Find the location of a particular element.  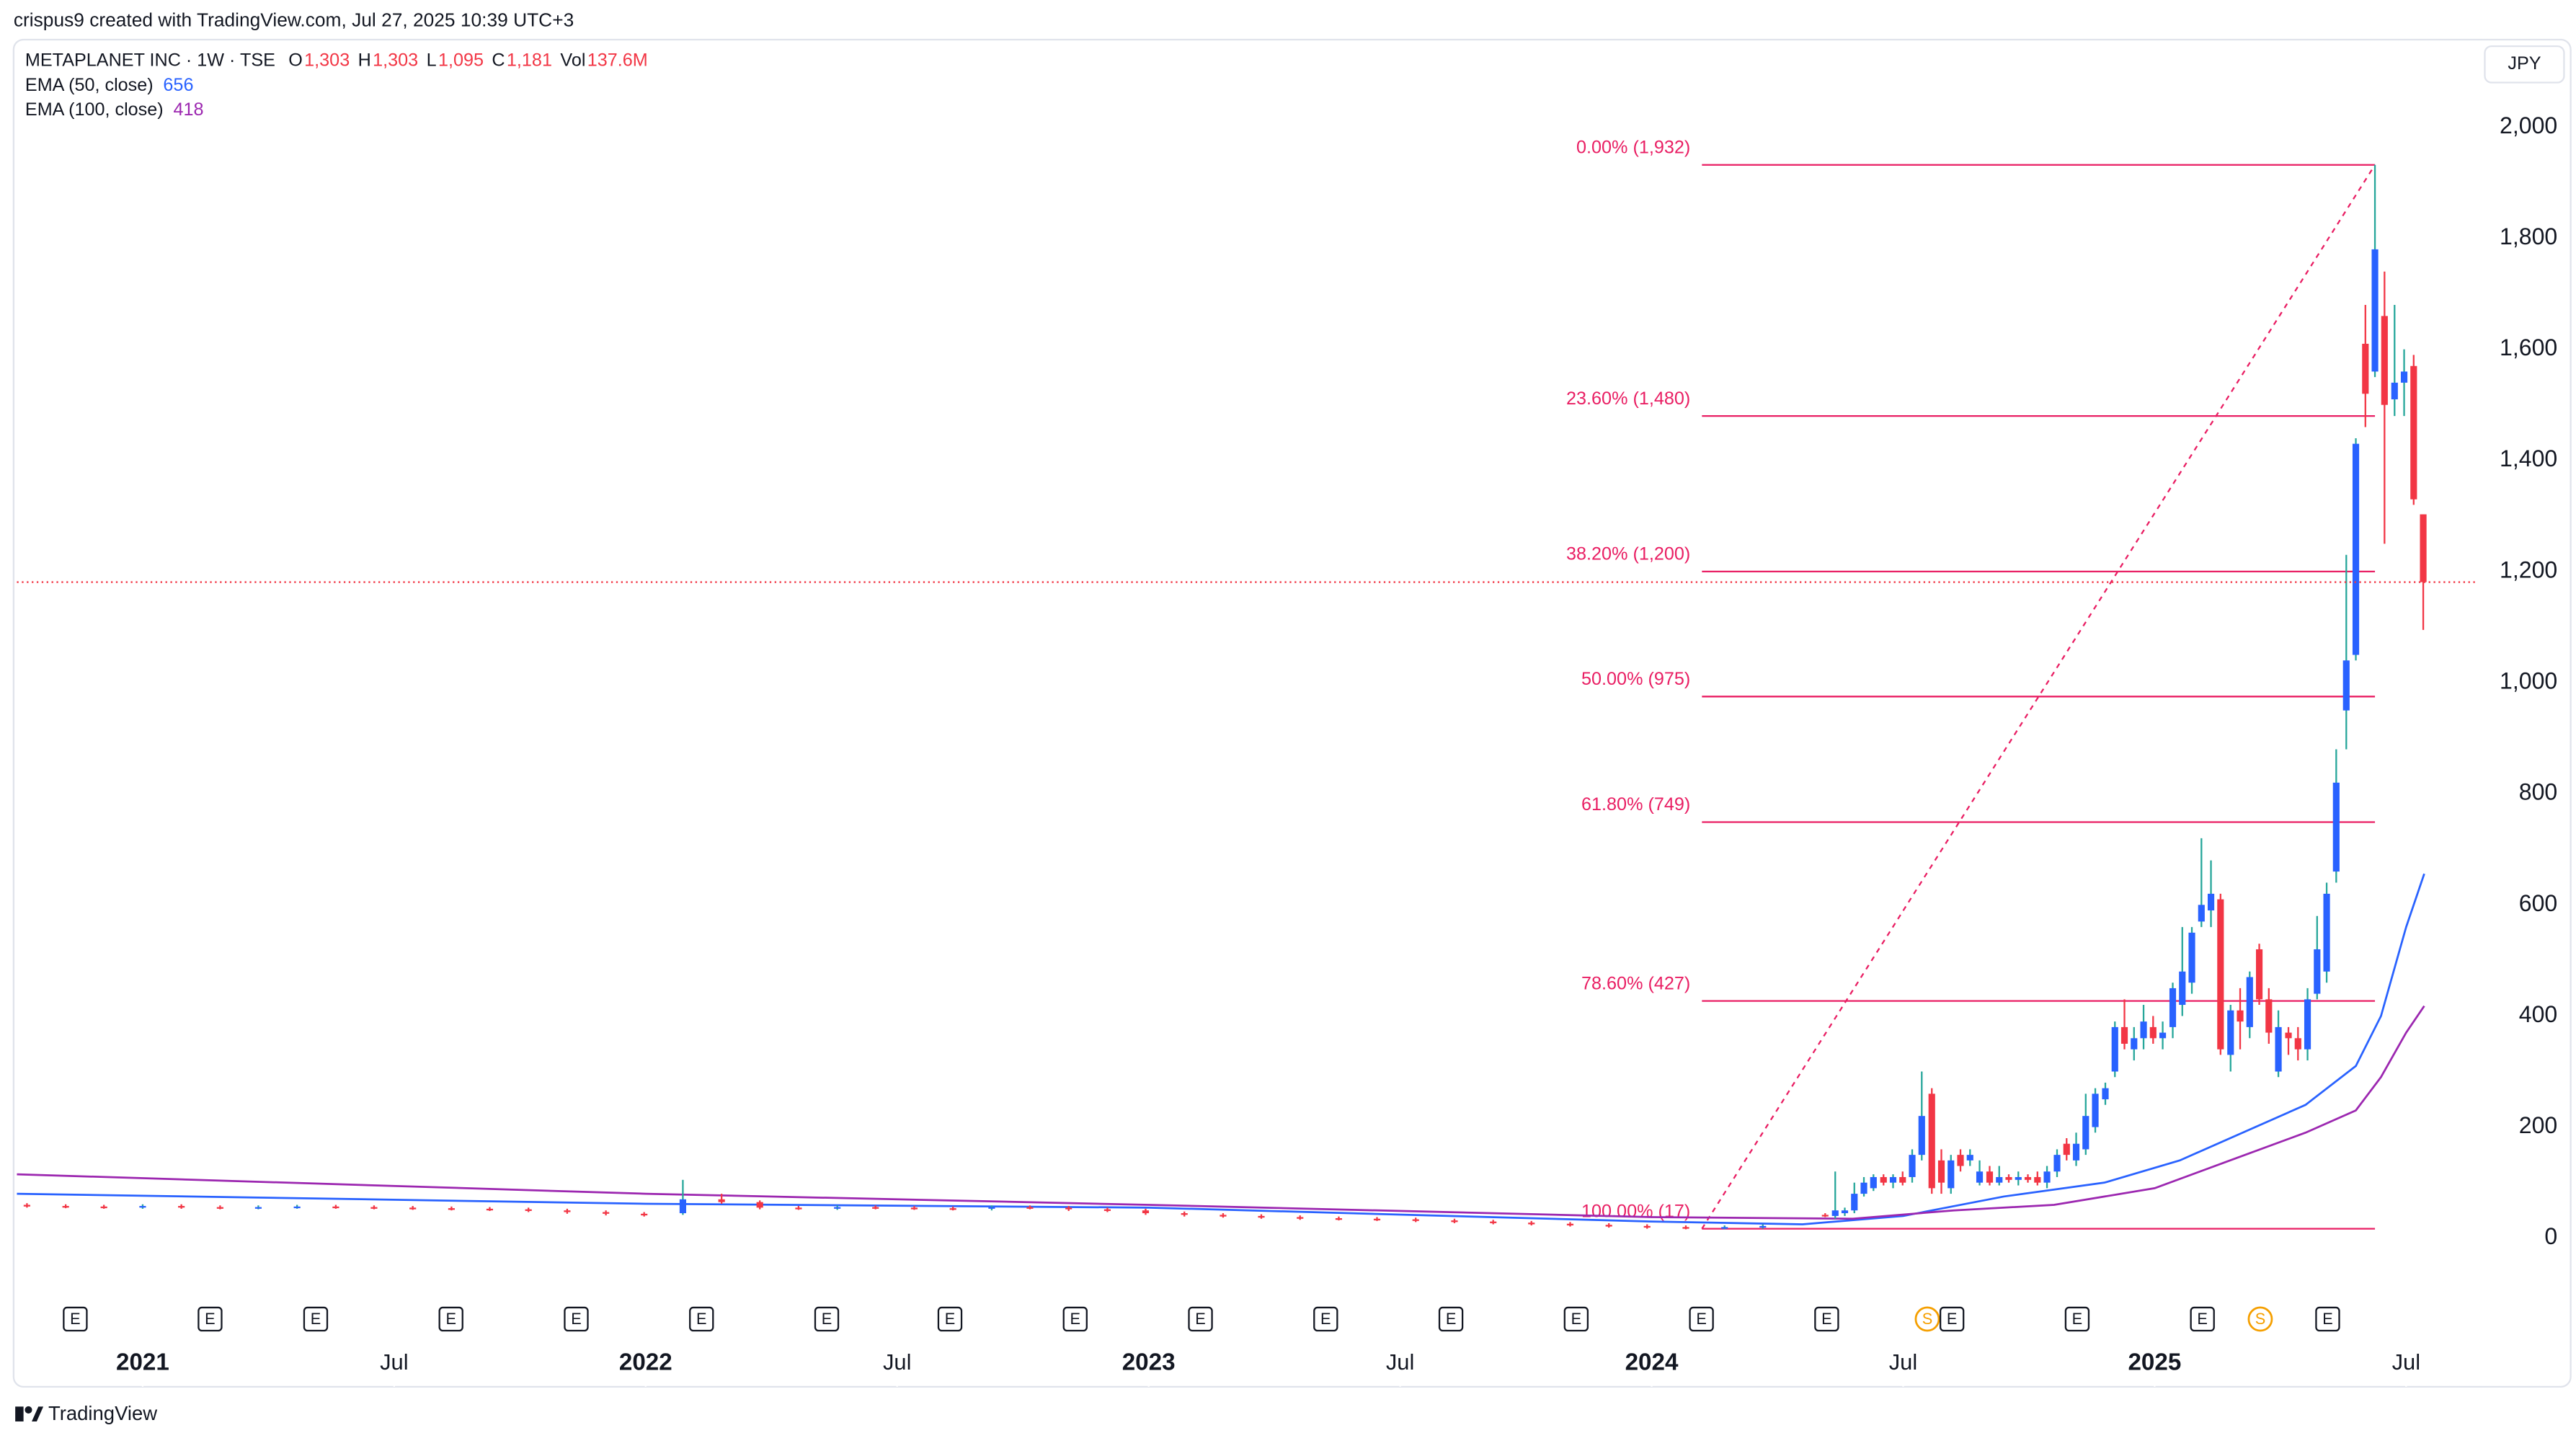

logo: TradingView is located at coordinates (86, 1413).